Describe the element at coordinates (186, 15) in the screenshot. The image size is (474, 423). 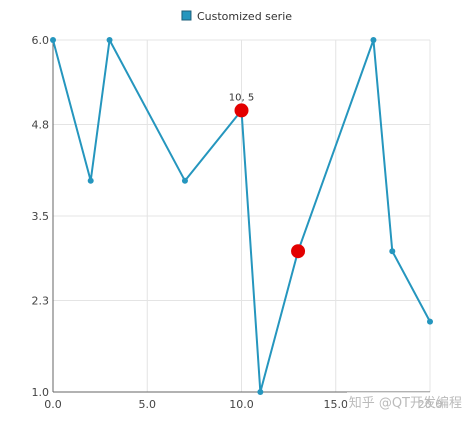
I see `legend-swatch` at that location.